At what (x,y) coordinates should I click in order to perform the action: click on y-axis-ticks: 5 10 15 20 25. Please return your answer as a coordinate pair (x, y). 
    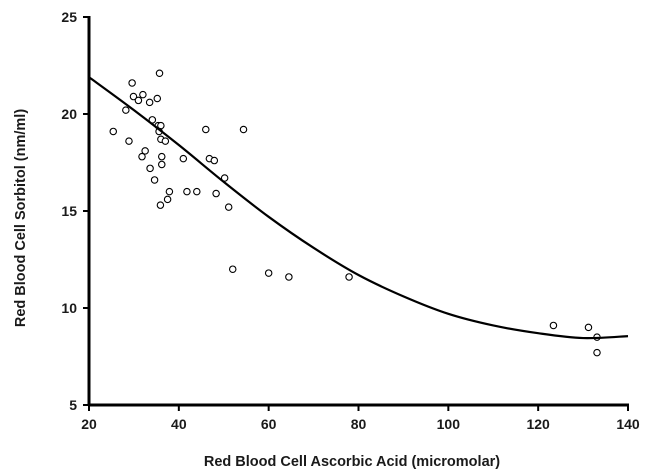
    Looking at the image, I should click on (75, 211).